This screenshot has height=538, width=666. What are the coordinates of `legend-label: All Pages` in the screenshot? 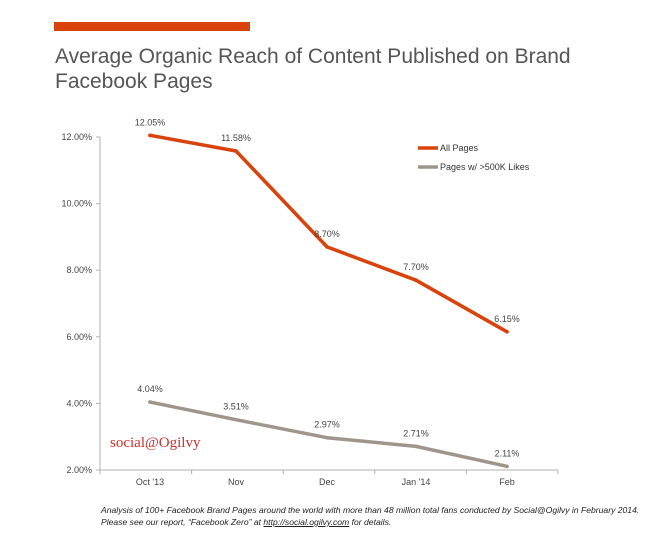 It's located at (459, 148).